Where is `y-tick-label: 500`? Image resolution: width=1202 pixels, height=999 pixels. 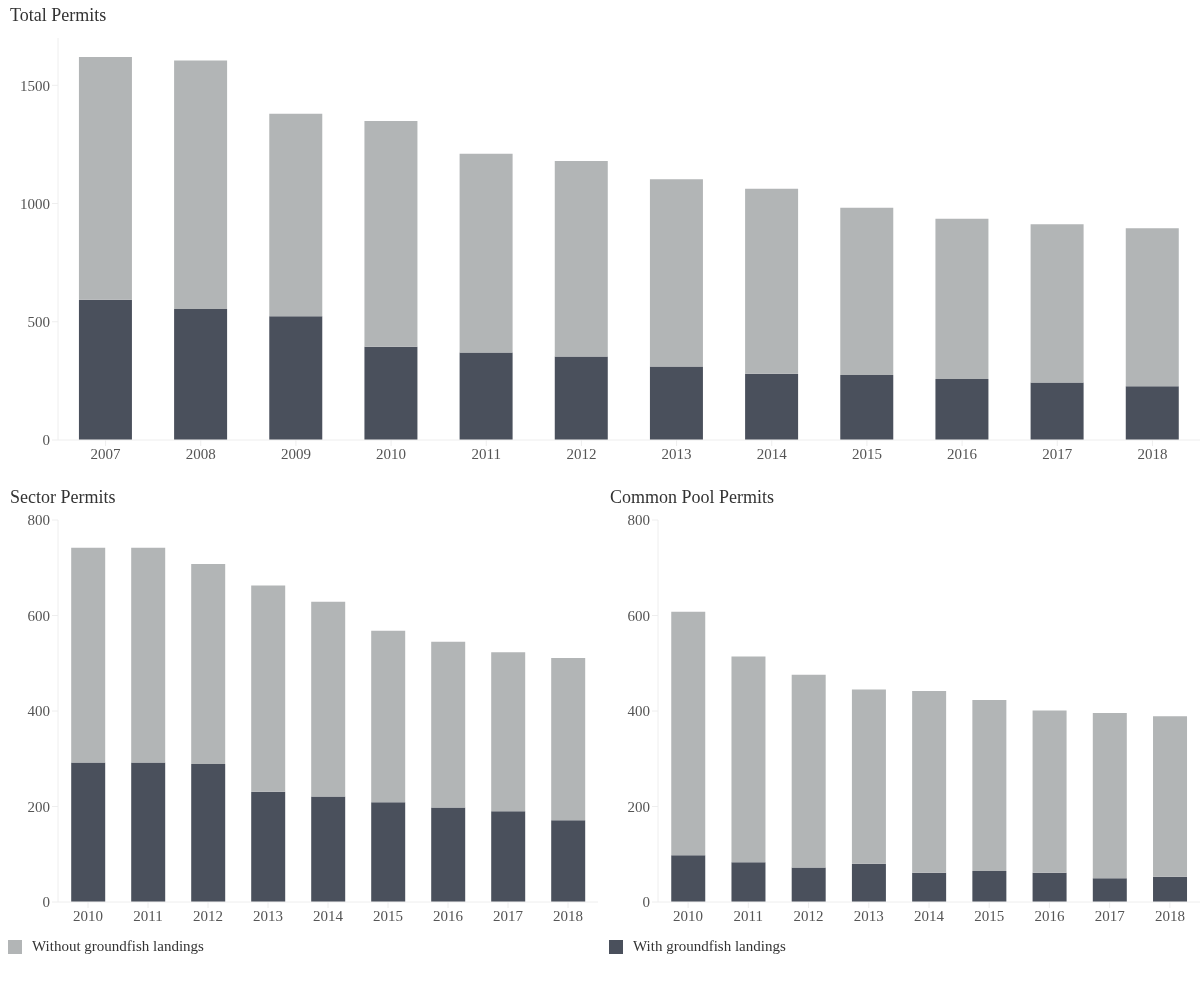 y-tick-label: 500 is located at coordinates (38, 322).